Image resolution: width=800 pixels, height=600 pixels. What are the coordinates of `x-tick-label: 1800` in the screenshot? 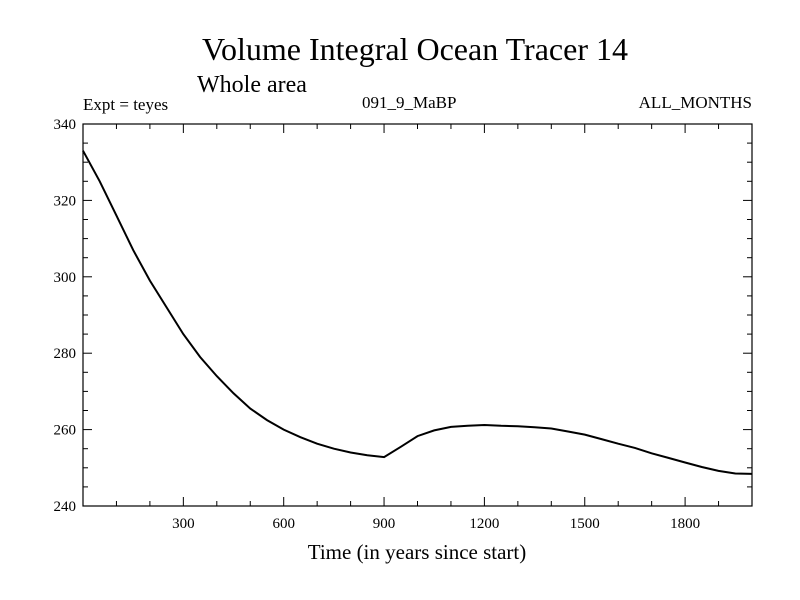 It's located at (685, 524).